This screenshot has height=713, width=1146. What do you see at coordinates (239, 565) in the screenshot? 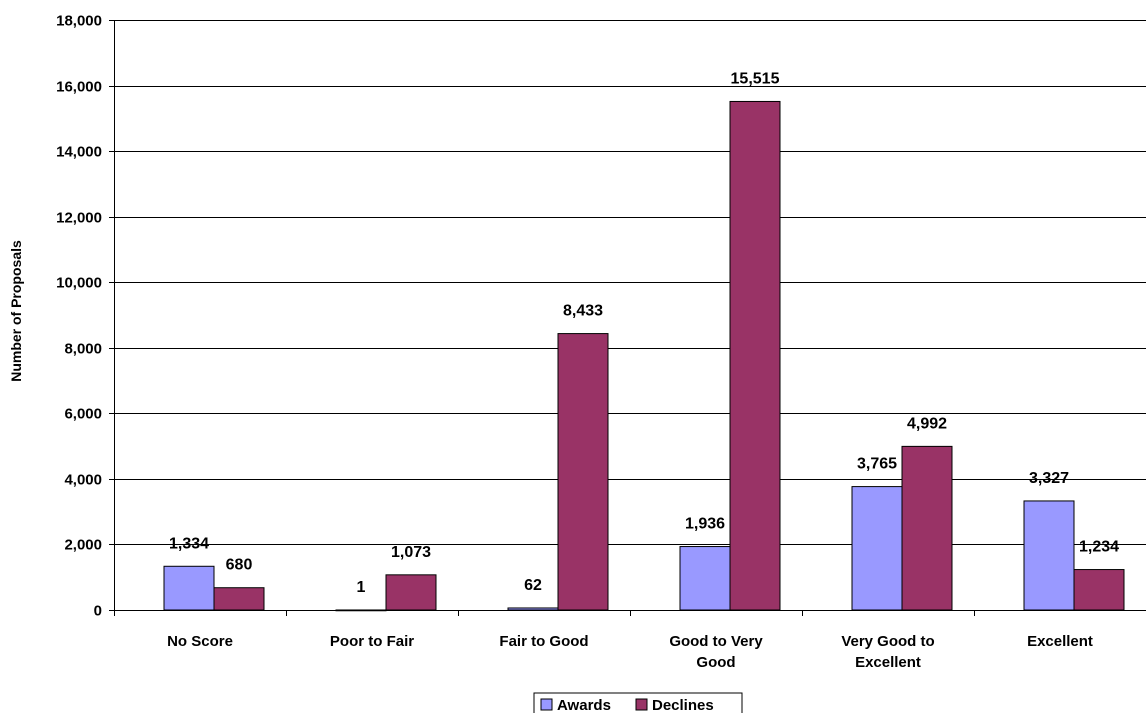
I see `data-label: 680` at bounding box center [239, 565].